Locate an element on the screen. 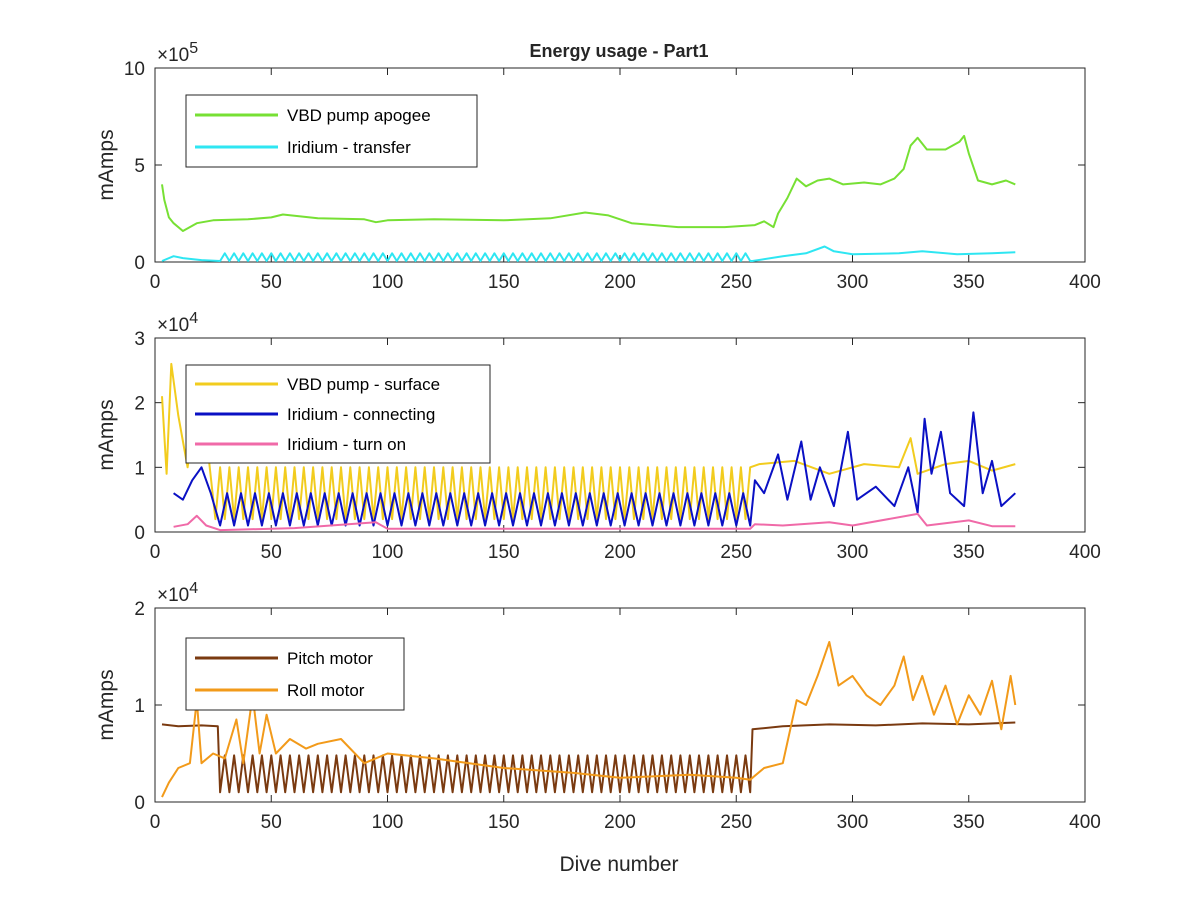 The height and width of the screenshot is (905, 1200). series-line-vbd-pump-apogee is located at coordinates (588, 183).